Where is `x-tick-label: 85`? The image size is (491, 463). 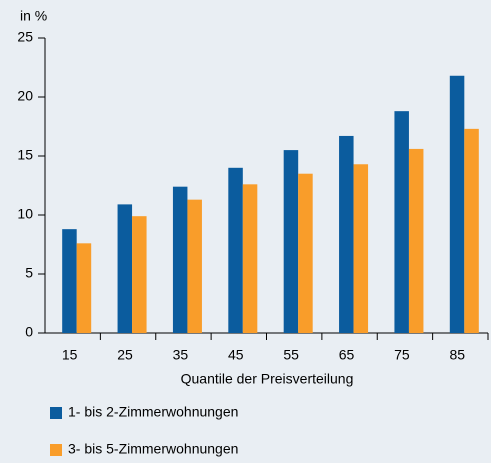 x-tick-label: 85 is located at coordinates (458, 355).